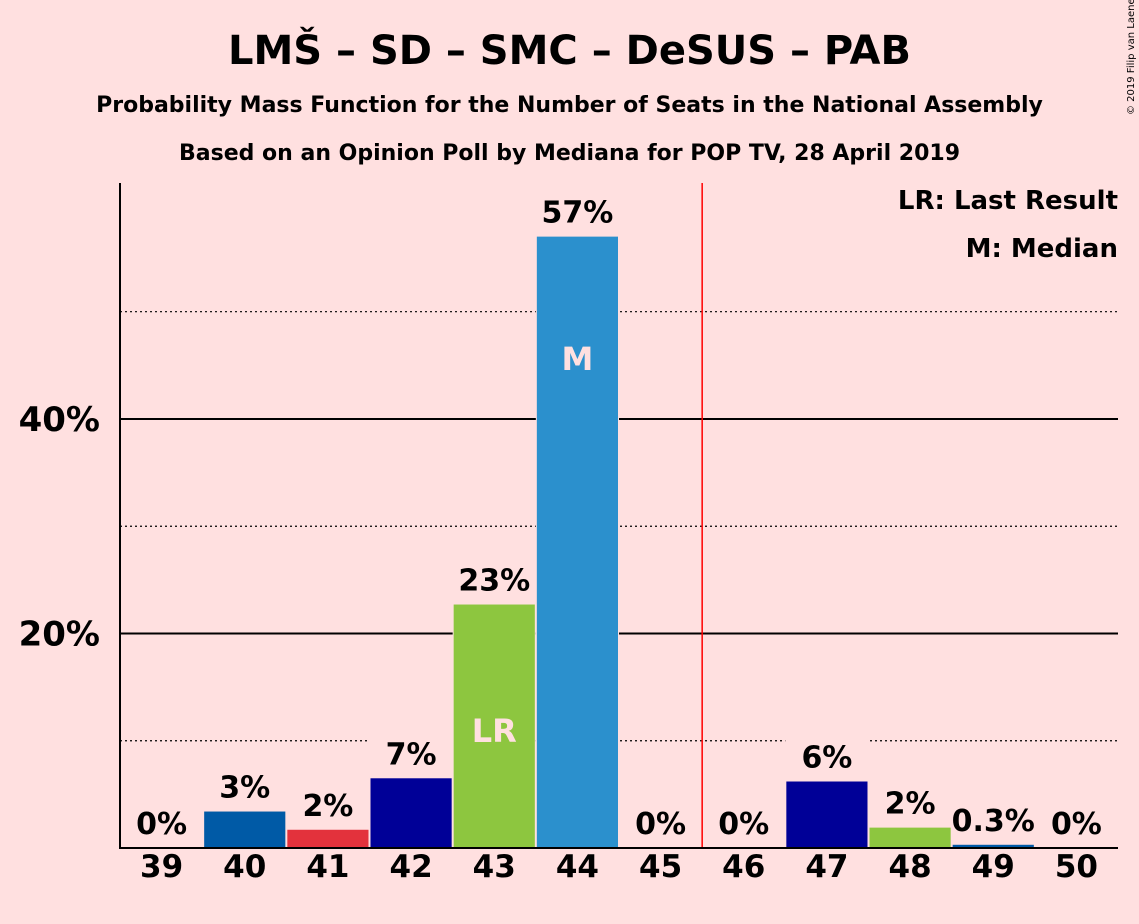  I want to click on x-tick-label: 42, so click(411, 867).